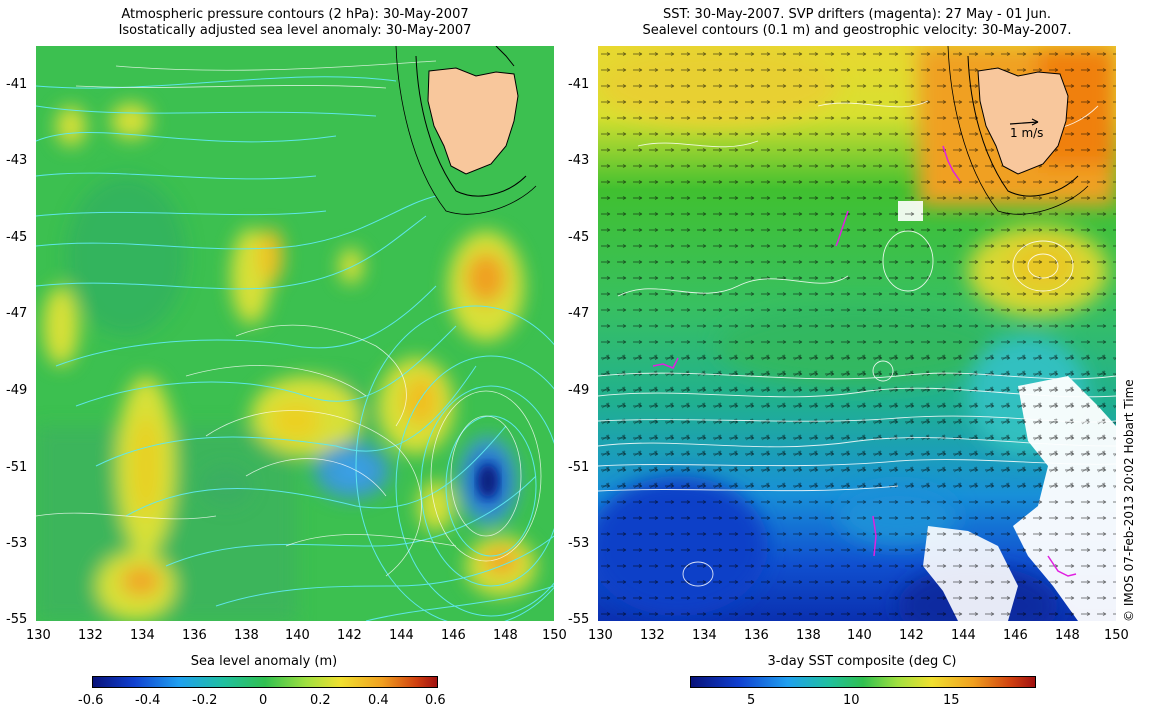  What do you see at coordinates (863, 682) in the screenshot?
I see `sst-colorbar` at bounding box center [863, 682].